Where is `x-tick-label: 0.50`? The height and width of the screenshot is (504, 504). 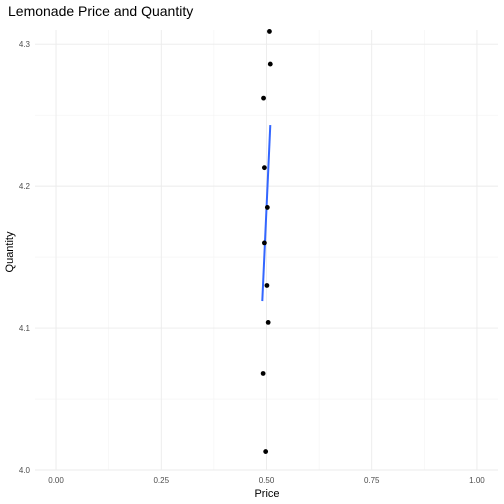 x-tick-label: 0.50 is located at coordinates (267, 480).